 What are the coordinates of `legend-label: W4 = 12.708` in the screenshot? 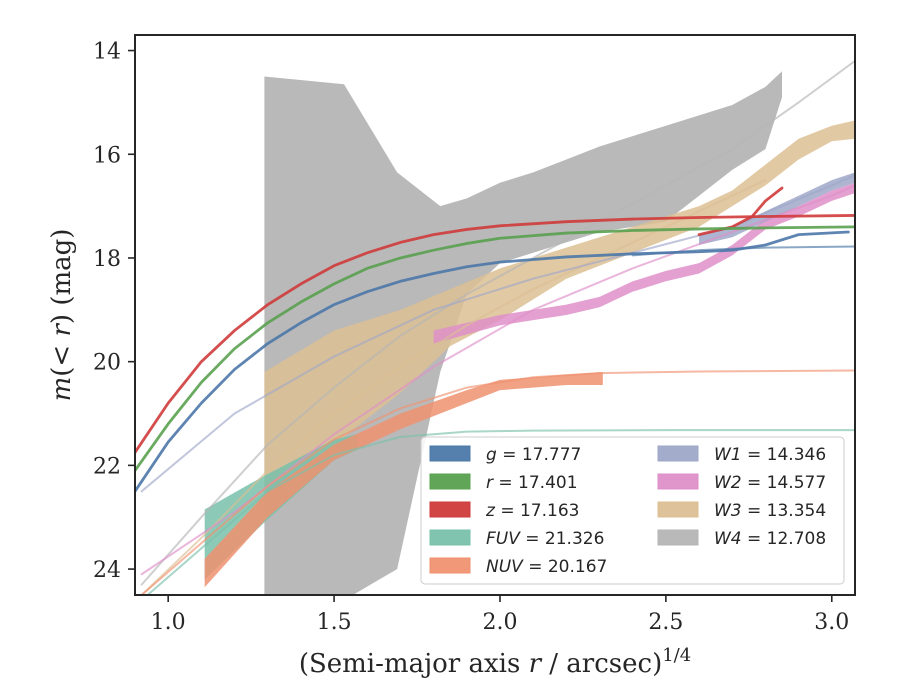 It's located at (770, 539).